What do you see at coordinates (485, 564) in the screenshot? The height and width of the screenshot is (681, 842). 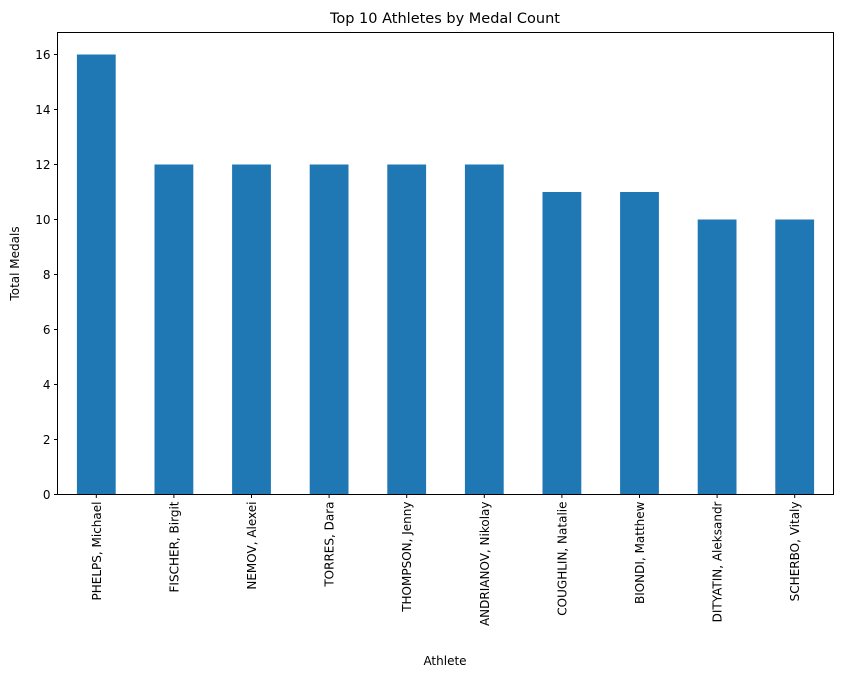 I see `x-tick-label: ANDRIANOV, Nikolay` at bounding box center [485, 564].